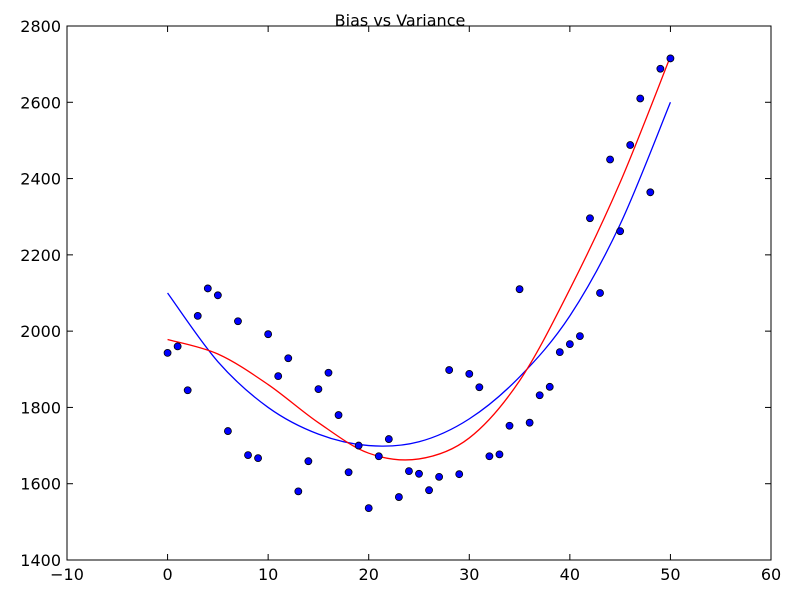 The width and height of the screenshot is (800, 600). Describe the element at coordinates (67, 574) in the screenshot. I see `x-tick-label: −10` at that location.